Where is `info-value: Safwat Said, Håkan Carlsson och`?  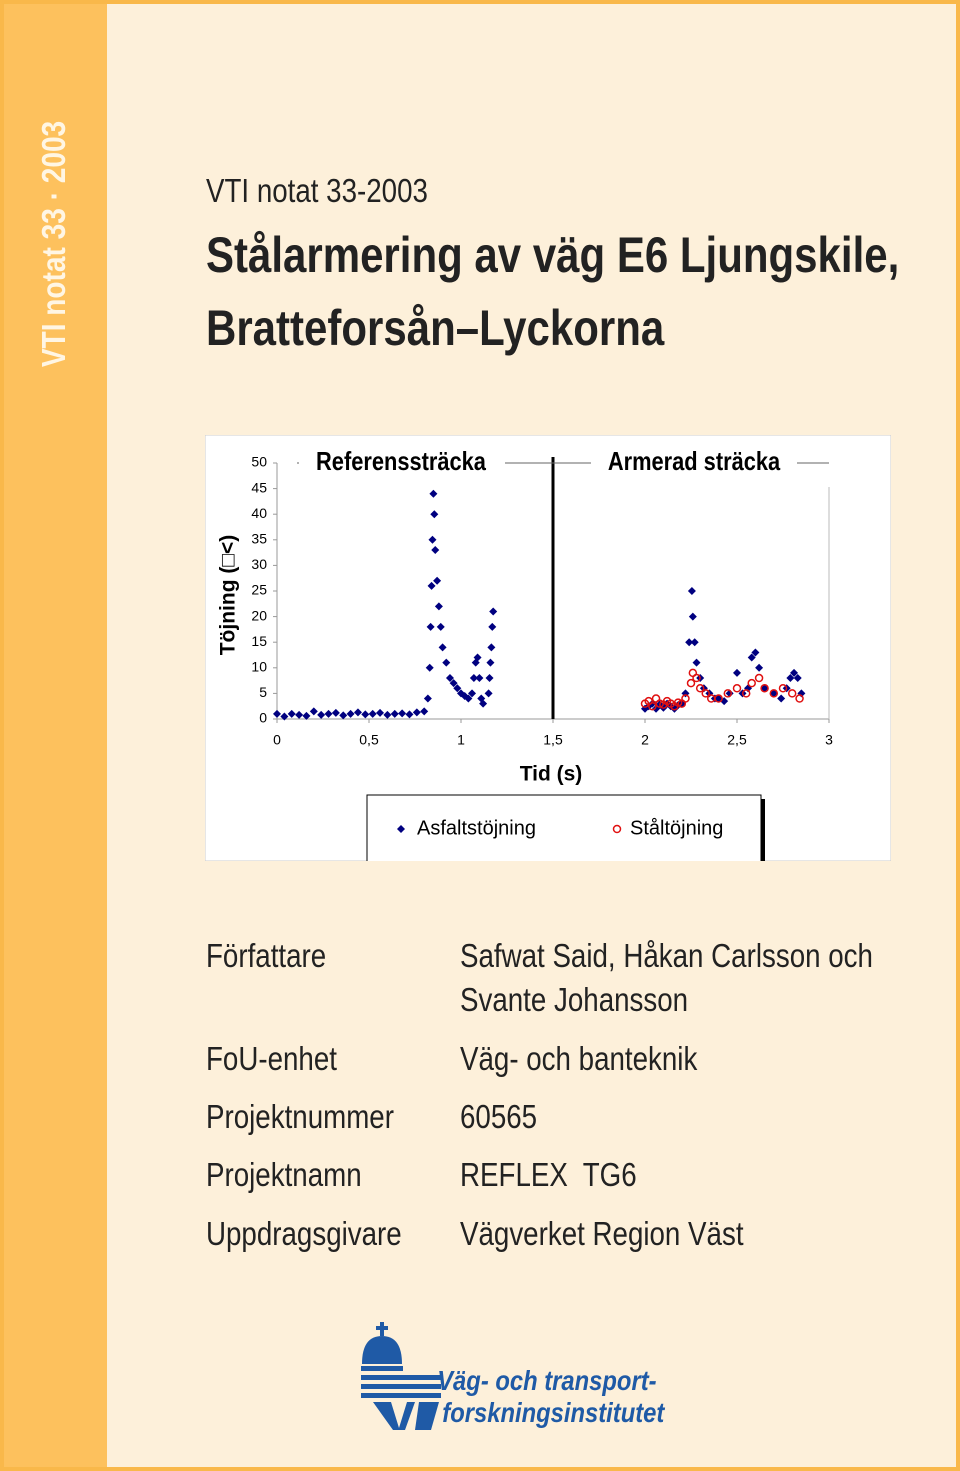 info-value: Safwat Said, Håkan Carlsson och is located at coordinates (666, 955).